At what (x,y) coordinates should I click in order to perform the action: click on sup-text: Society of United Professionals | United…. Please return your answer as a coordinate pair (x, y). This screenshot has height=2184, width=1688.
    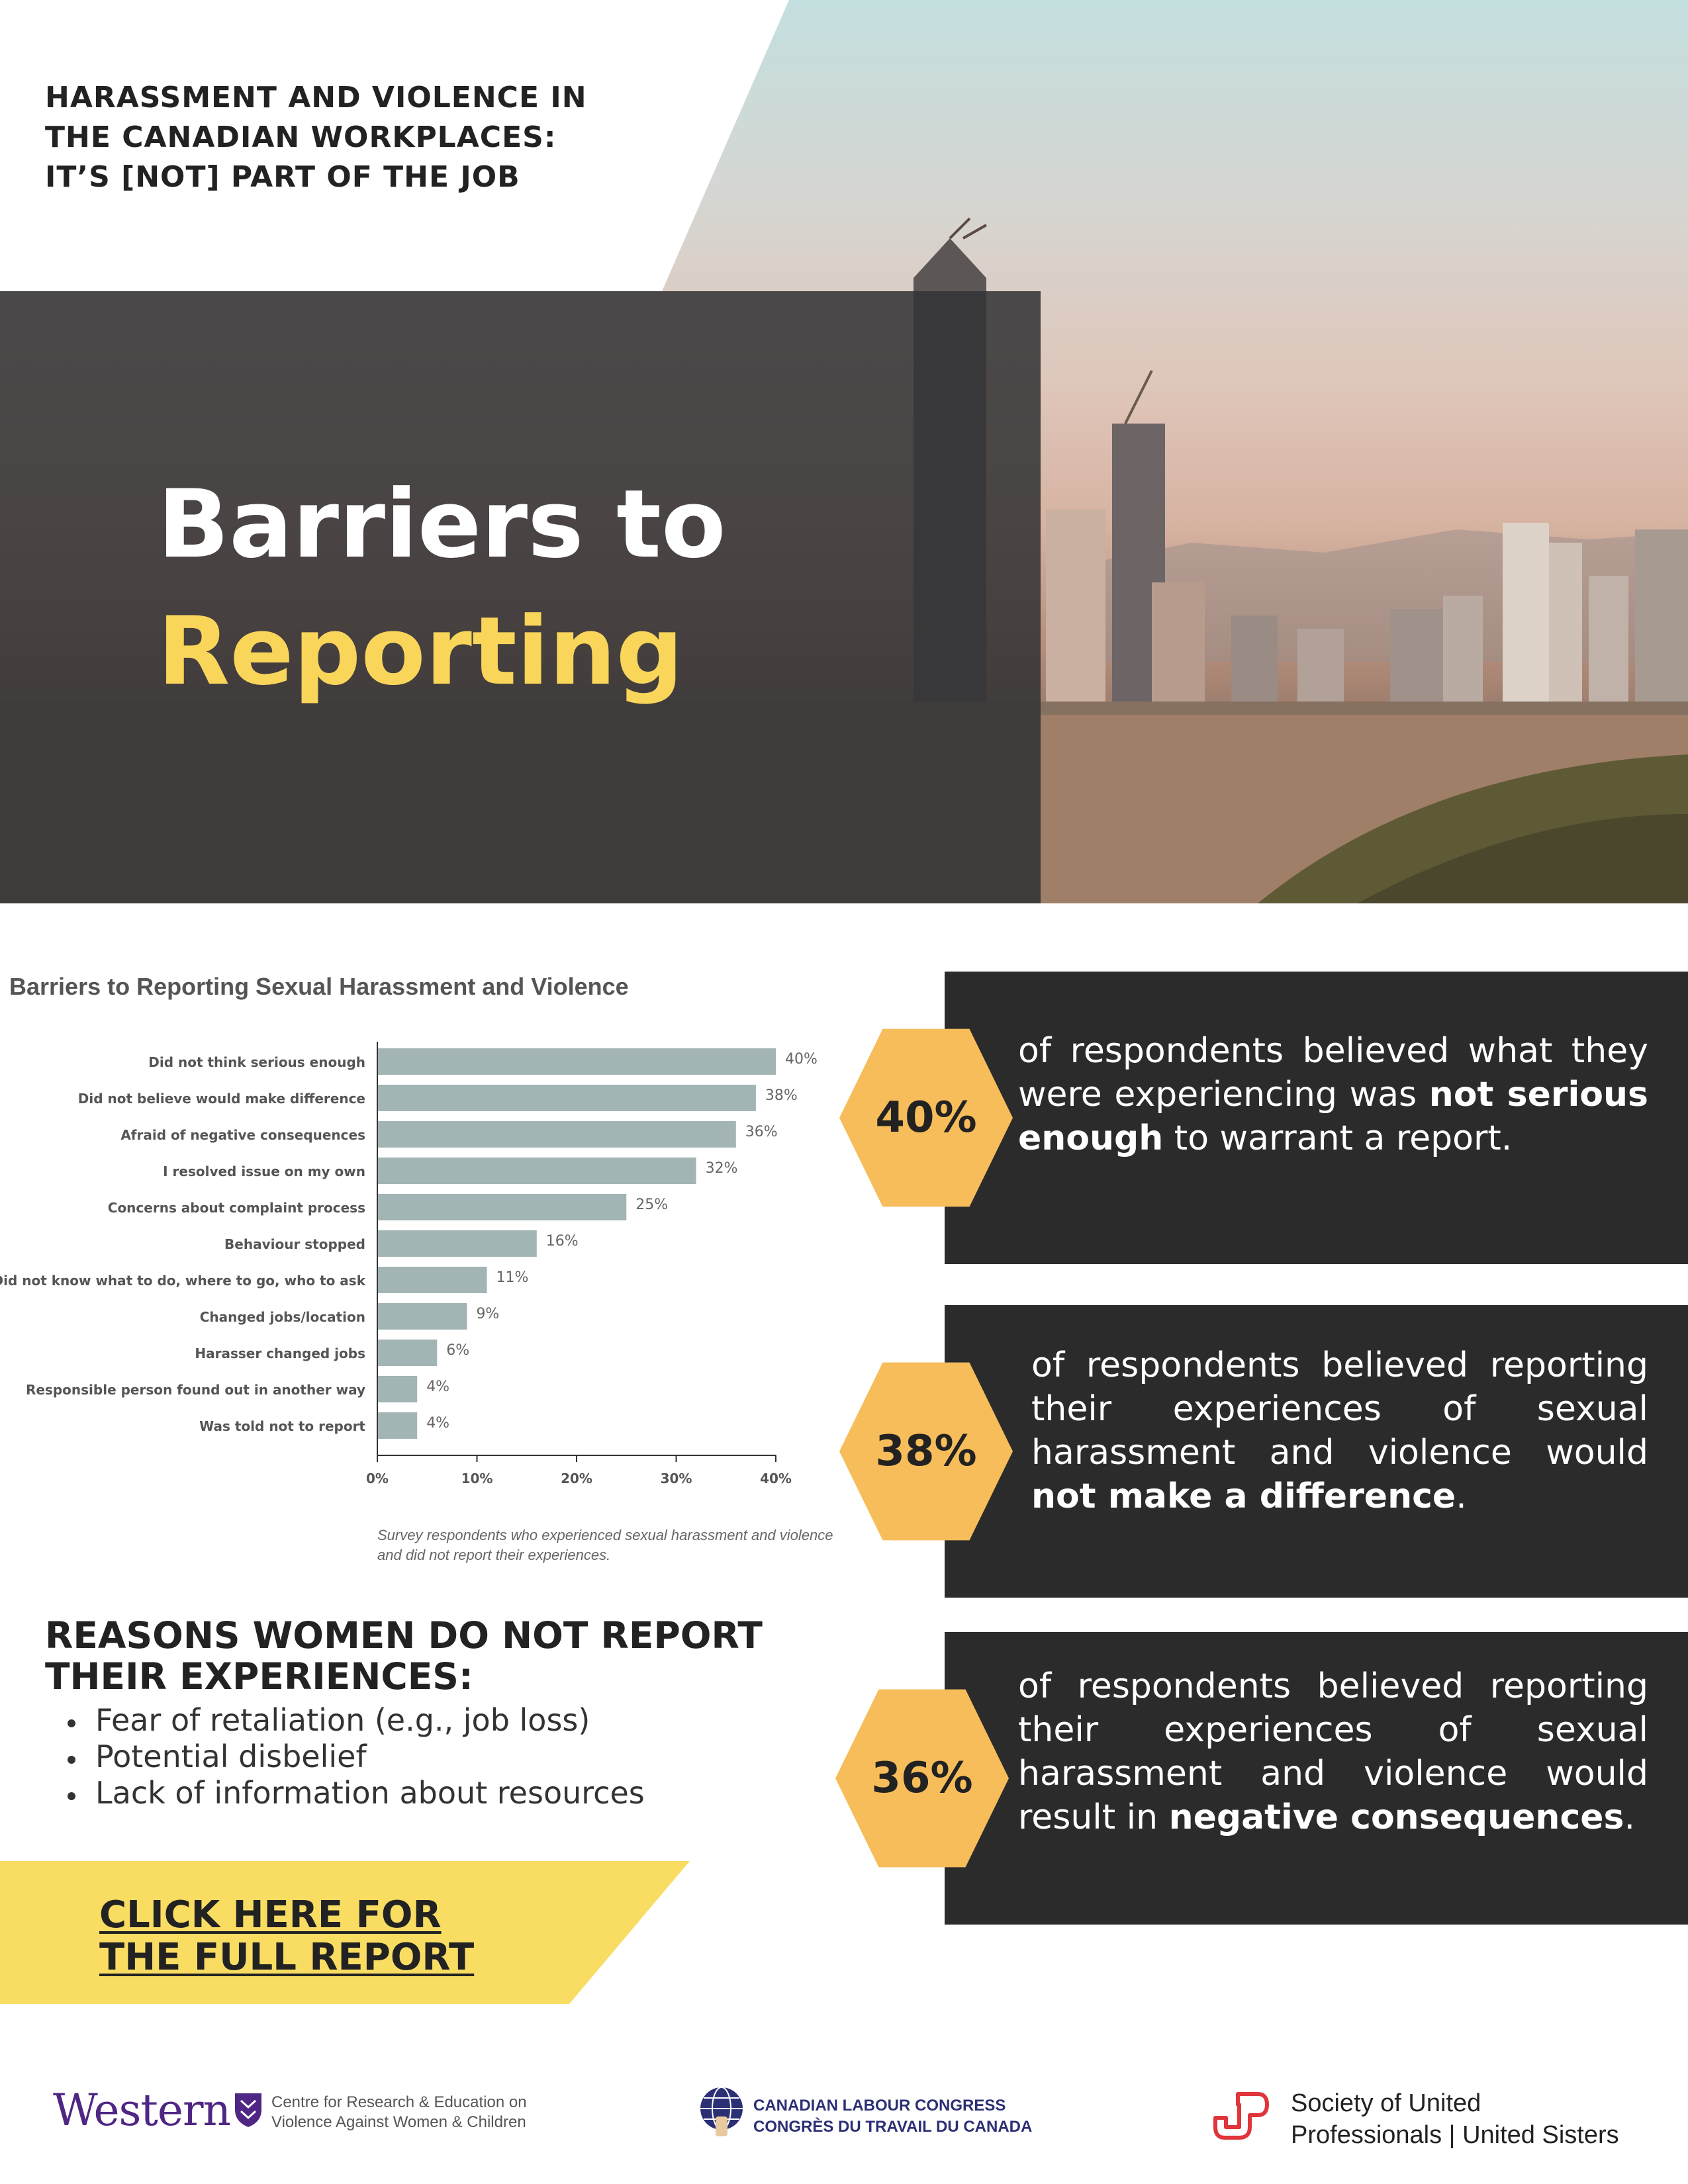
    Looking at the image, I should click on (1455, 2119).